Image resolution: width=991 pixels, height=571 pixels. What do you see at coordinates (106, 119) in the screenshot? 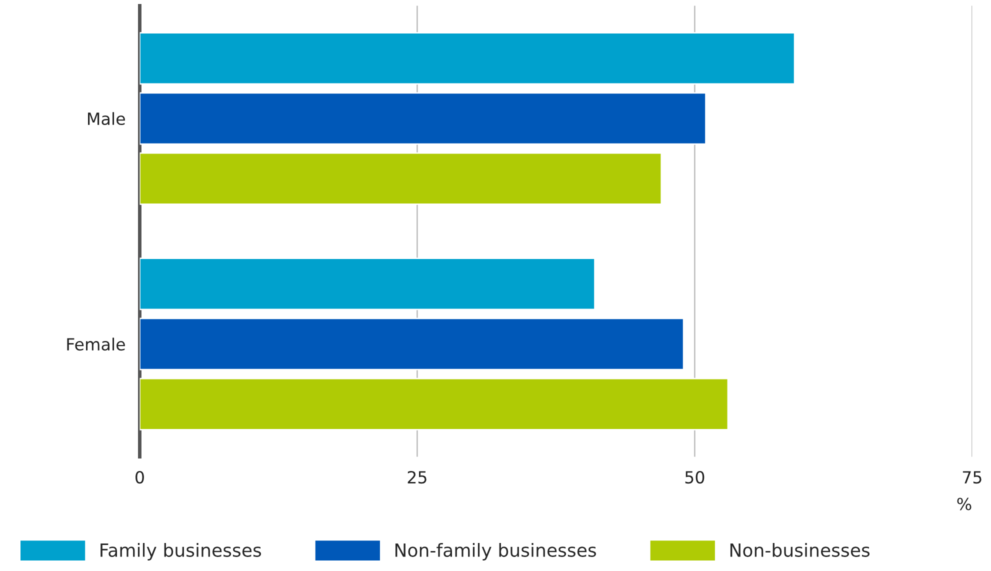
I see `y-tick-label: Male` at bounding box center [106, 119].